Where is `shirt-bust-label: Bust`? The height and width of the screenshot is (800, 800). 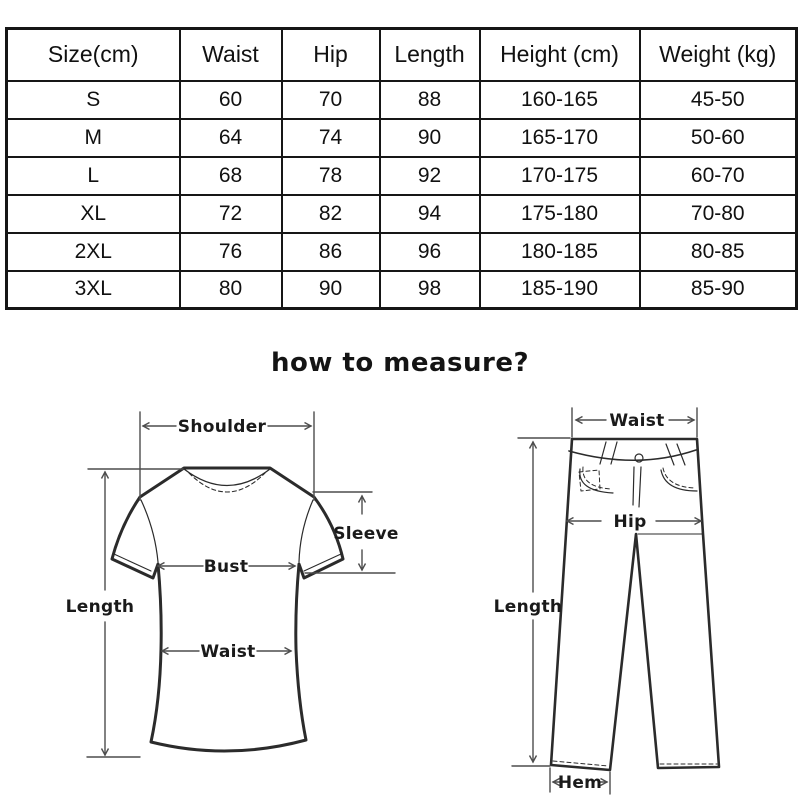
shirt-bust-label: Bust is located at coordinates (226, 567).